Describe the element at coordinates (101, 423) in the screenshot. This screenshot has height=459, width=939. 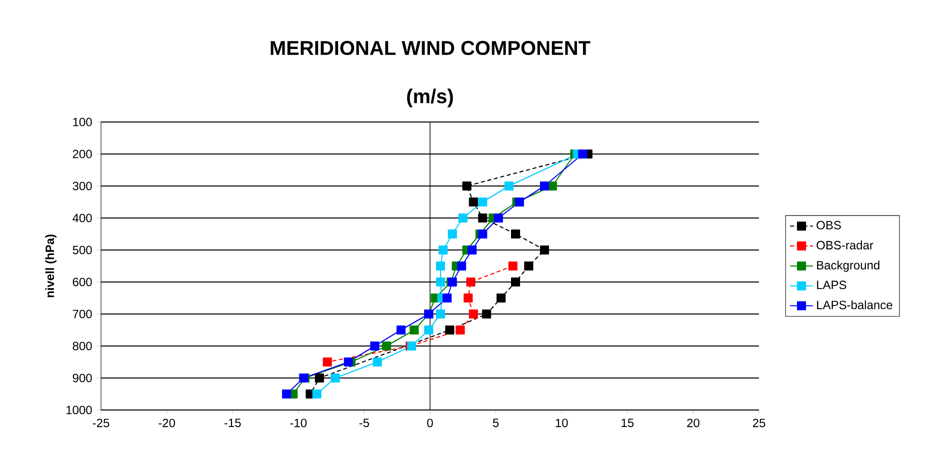
I see `x-tick-label: -25` at that location.